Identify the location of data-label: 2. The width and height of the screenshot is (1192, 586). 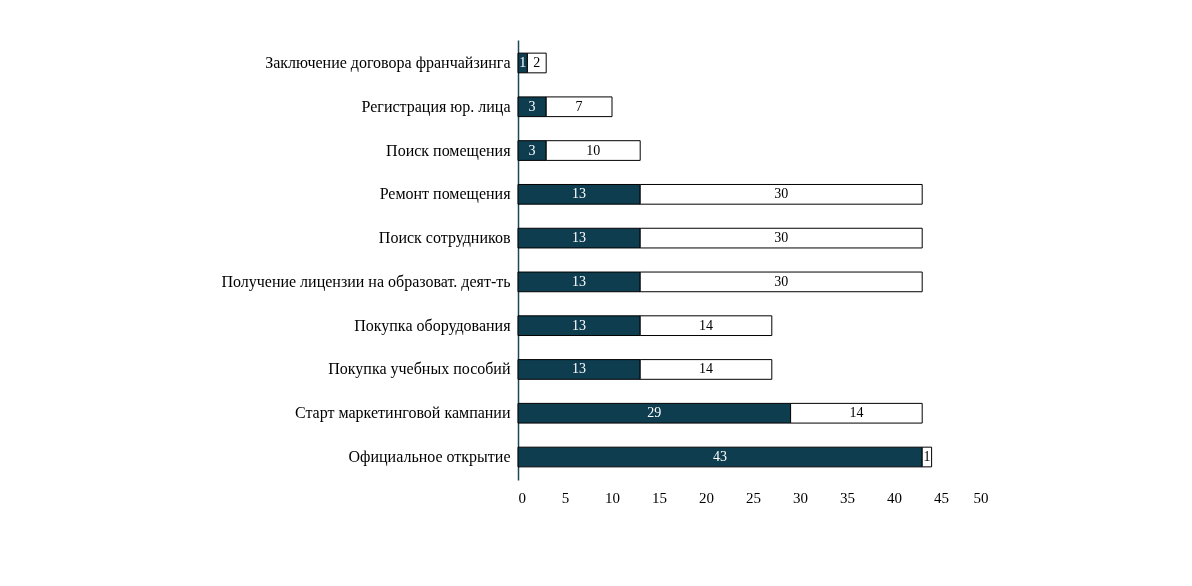
(537, 62).